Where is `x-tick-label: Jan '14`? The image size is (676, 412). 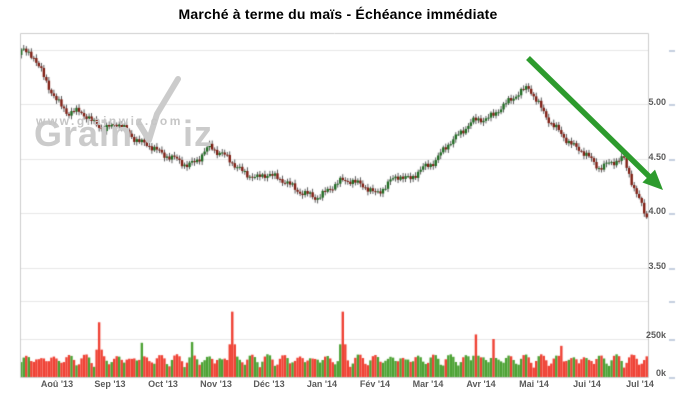 x-tick-label: Jan '14 is located at coordinates (322, 384).